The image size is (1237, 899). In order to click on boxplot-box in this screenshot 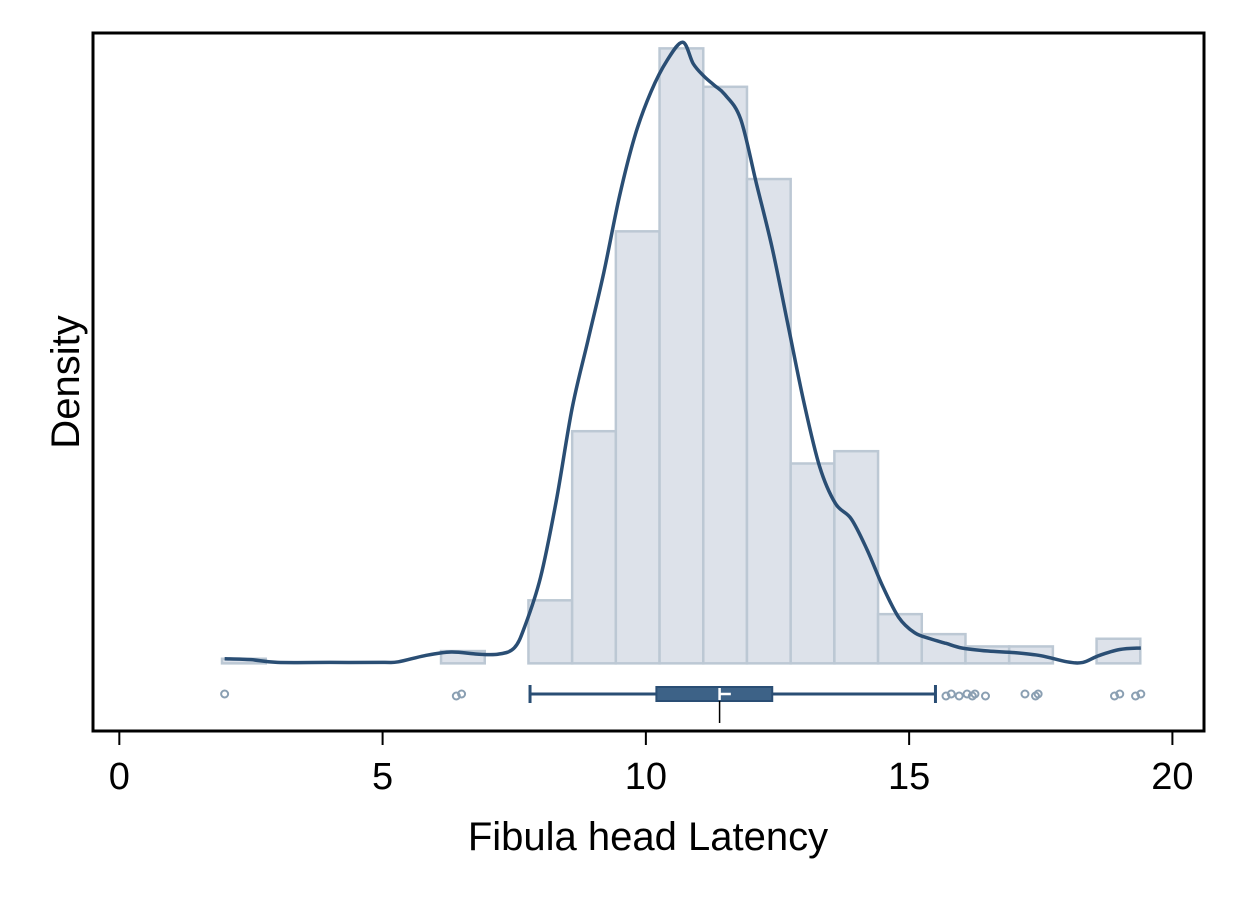, I will do `click(714, 694)`.